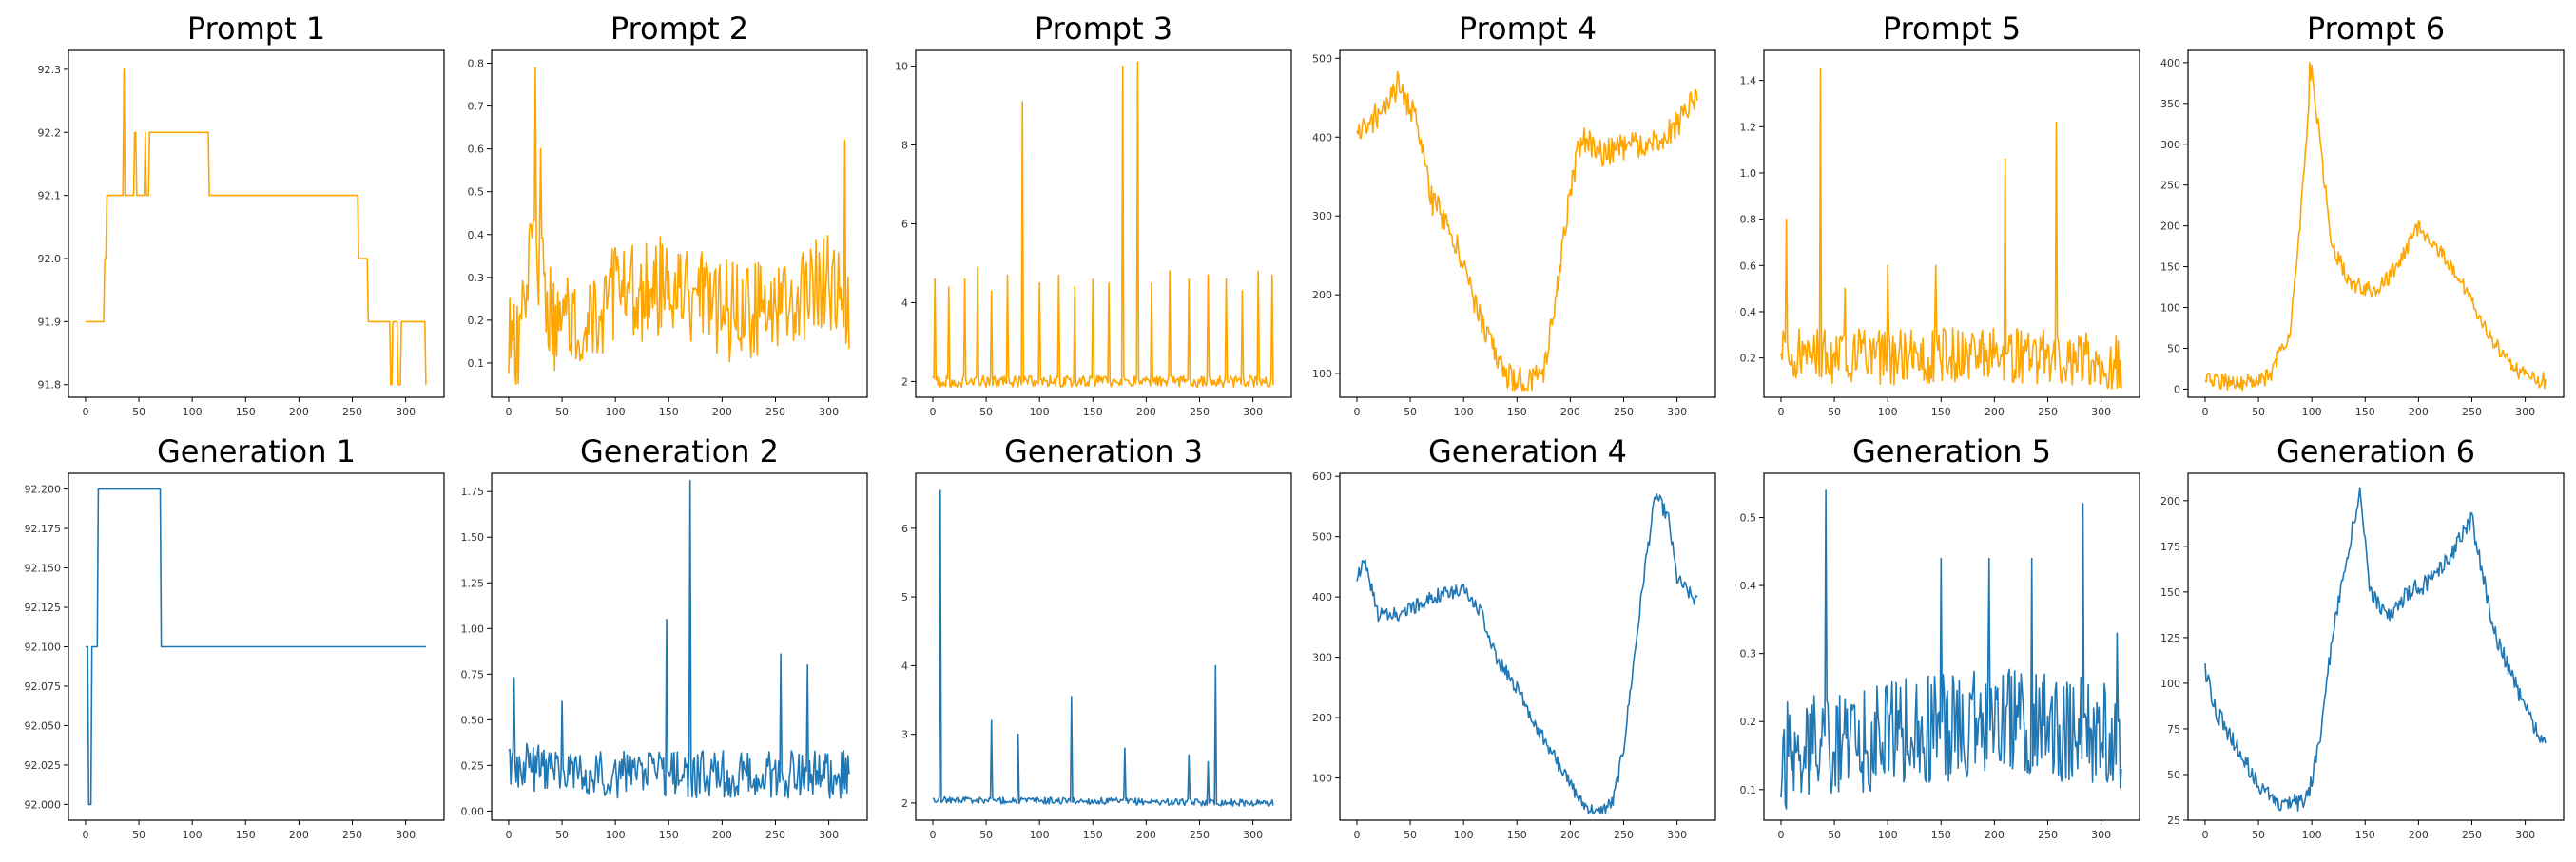 Image resolution: width=2576 pixels, height=862 pixels. I want to click on y-tick-label: 175, so click(2170, 547).